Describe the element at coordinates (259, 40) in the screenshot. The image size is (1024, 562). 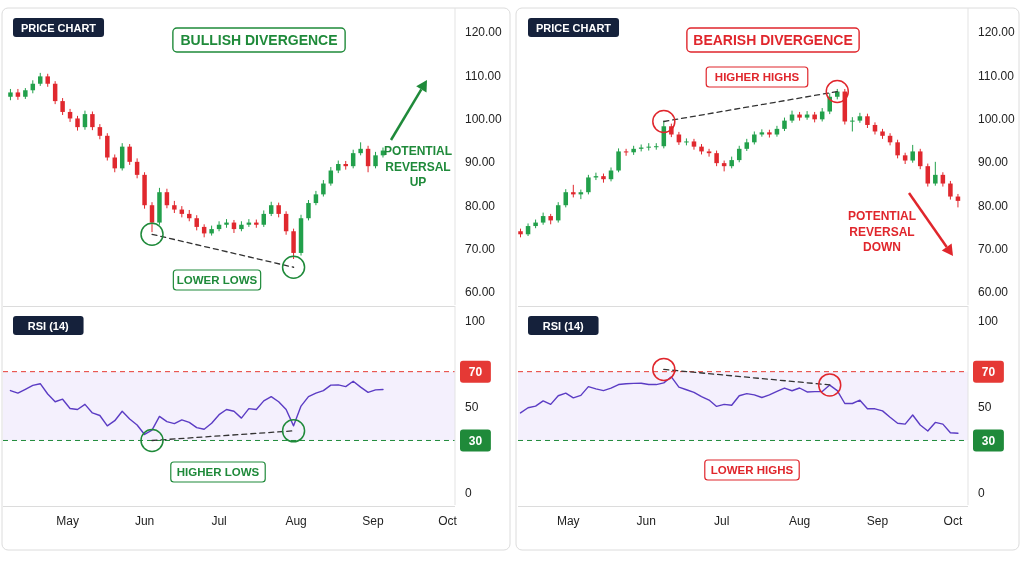
I see `text: BULLISH DIVERGENCE` at that location.